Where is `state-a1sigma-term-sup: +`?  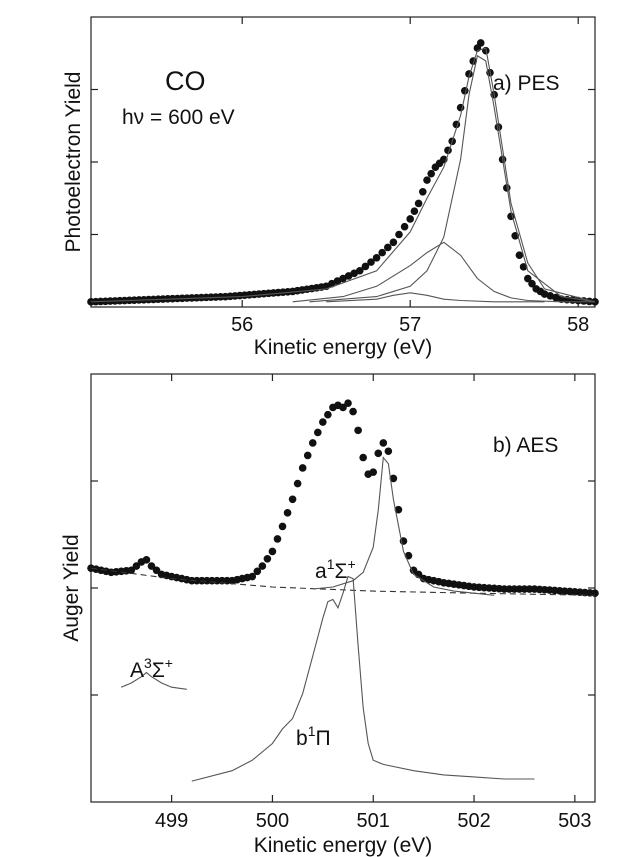
state-a1sigma-term-sup: + is located at coordinates (351, 564).